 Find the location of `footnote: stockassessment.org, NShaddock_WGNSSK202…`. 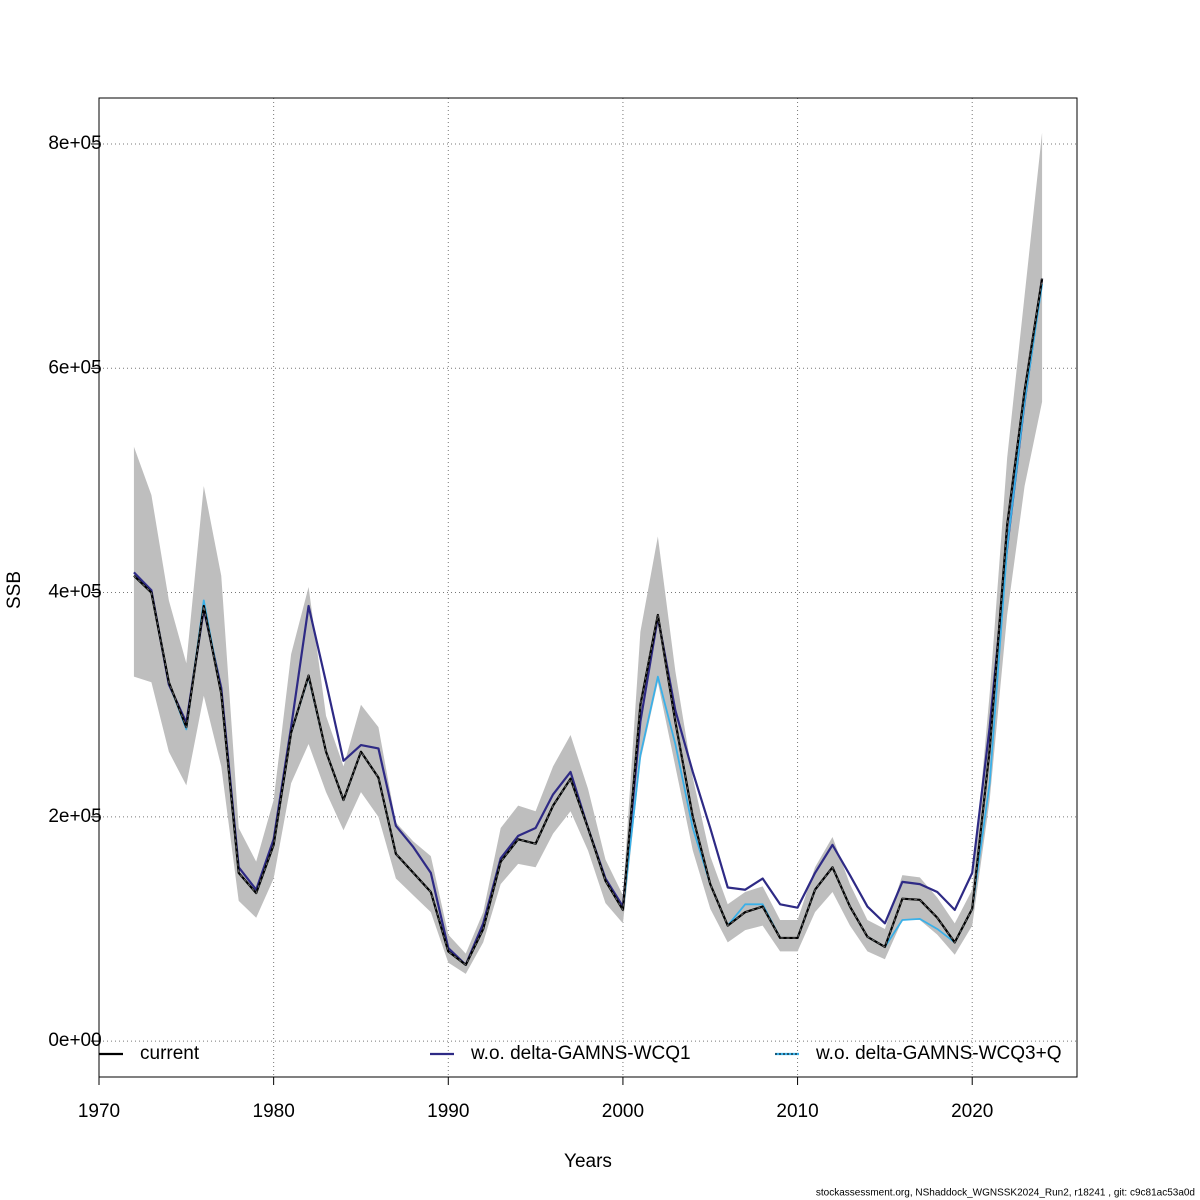

footnote: stockassessment.org, NShaddock_WGNSSK202… is located at coordinates (1005, 1193).